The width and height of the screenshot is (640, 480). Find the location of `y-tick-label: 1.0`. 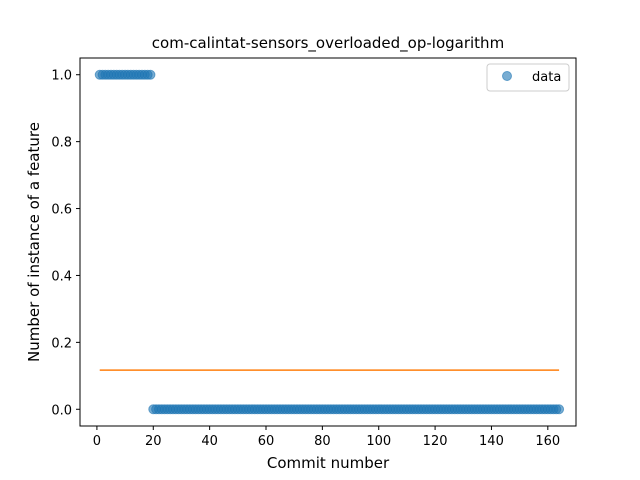

y-tick-label: 1.0 is located at coordinates (61, 76).